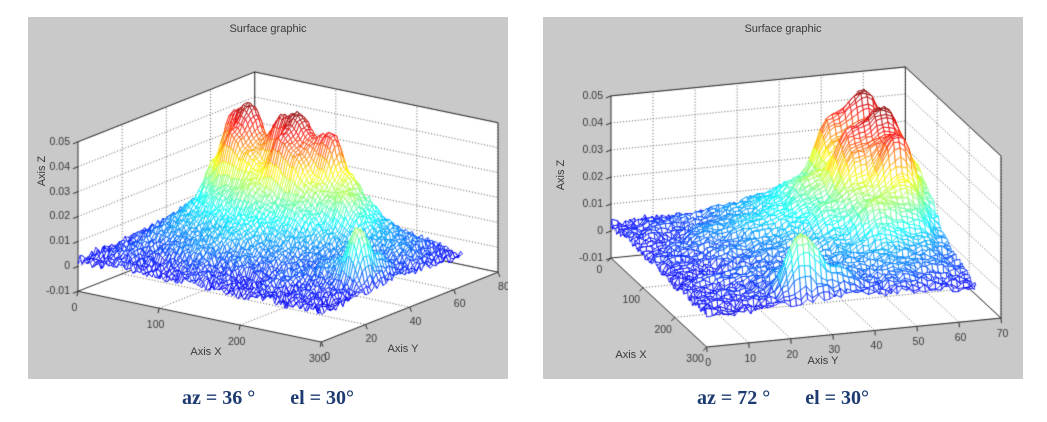 The width and height of the screenshot is (1047, 422). Describe the element at coordinates (783, 398) in the screenshot. I see `view-caption-right: az = 72 ° el = 30°` at that location.